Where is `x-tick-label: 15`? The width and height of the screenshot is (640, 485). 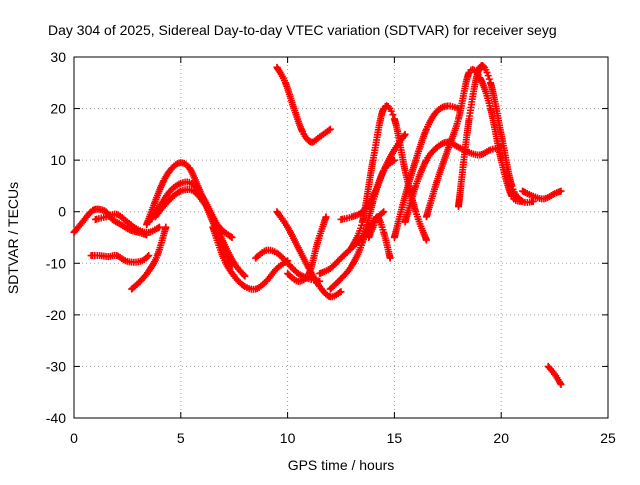 x-tick-label: 15 is located at coordinates (395, 438).